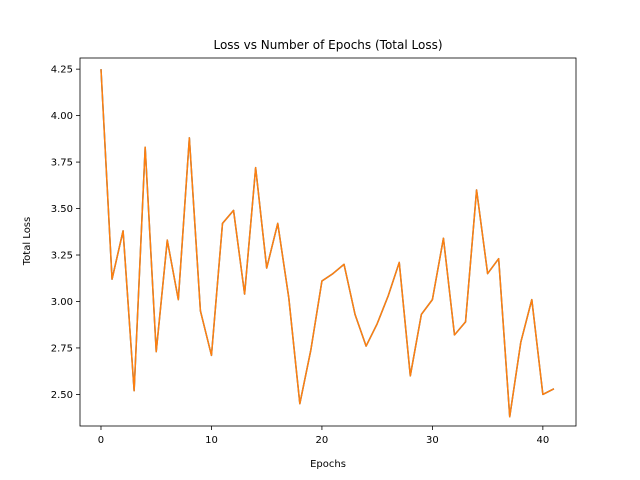  Describe the element at coordinates (327, 45) in the screenshot. I see `chart-title: Loss vs Number of Epochs (Total Loss)` at that location.